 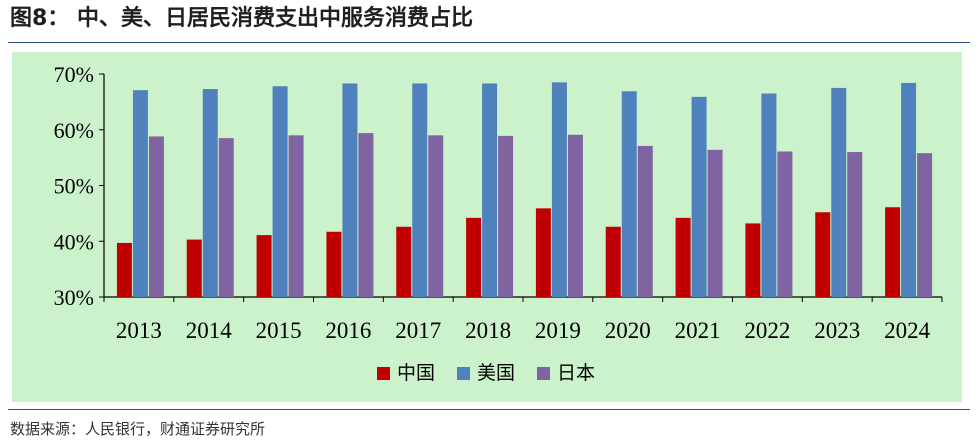 What do you see at coordinates (767, 330) in the screenshot?
I see `x-tick-label: 2022` at bounding box center [767, 330].